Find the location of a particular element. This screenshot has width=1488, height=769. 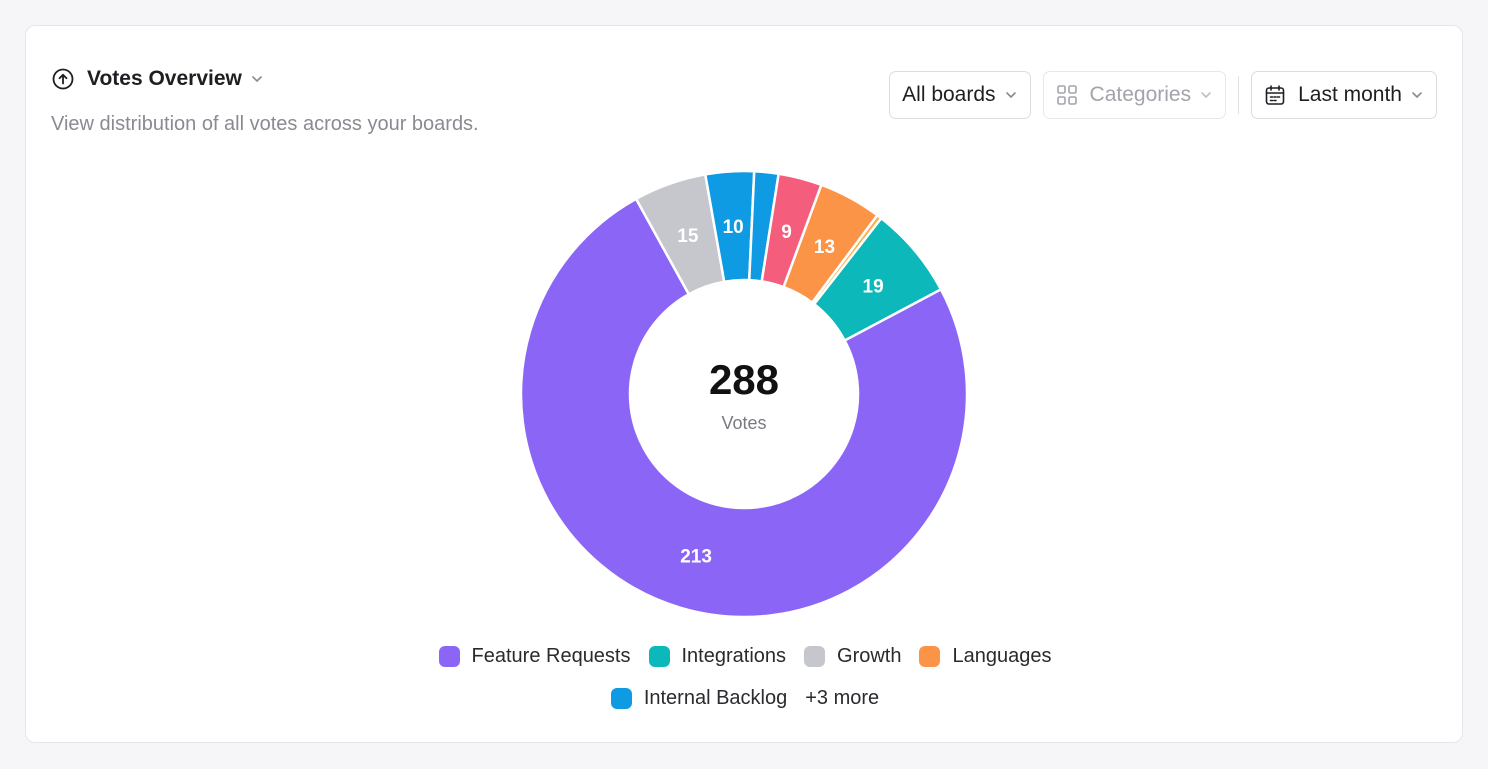

boards-dropdown: All boards is located at coordinates (960, 95).